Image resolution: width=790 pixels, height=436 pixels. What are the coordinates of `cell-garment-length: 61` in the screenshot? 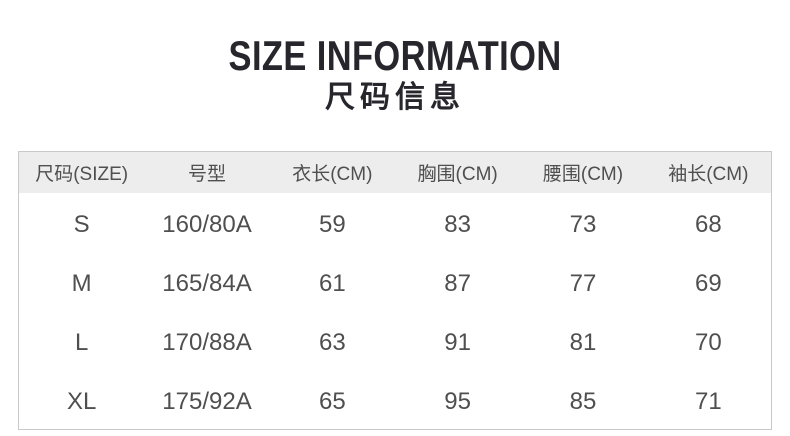 It's located at (332, 283).